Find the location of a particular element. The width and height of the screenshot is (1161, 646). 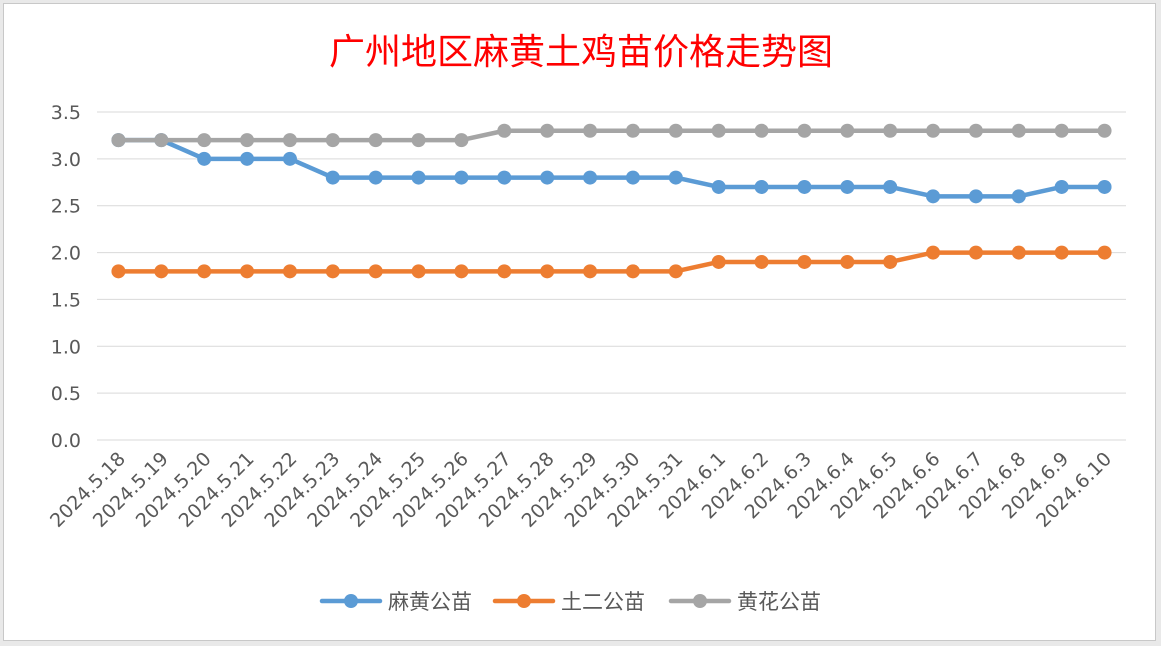

y-axis: 0.0 0.5 1.0 1.5 2.0 2.5 3.0 3.5 is located at coordinates (66, 277).